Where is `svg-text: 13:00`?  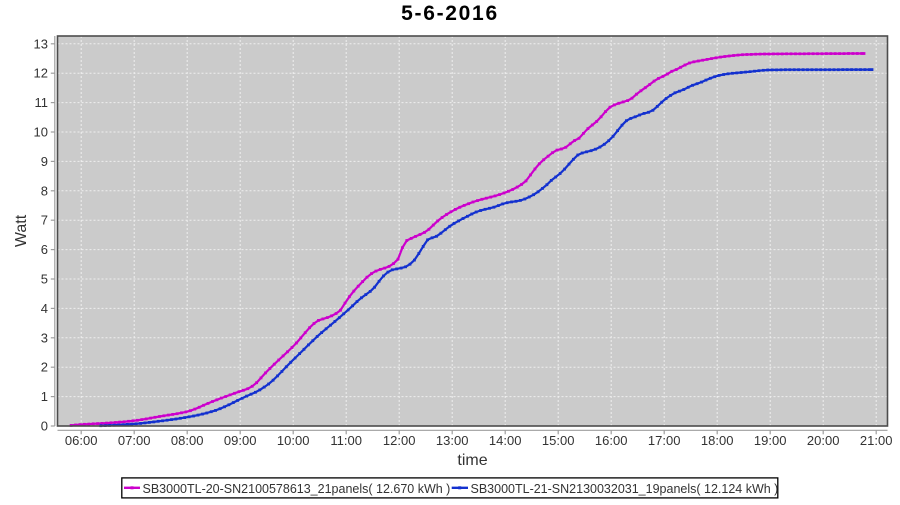
svg-text: 13:00 is located at coordinates (452, 440).